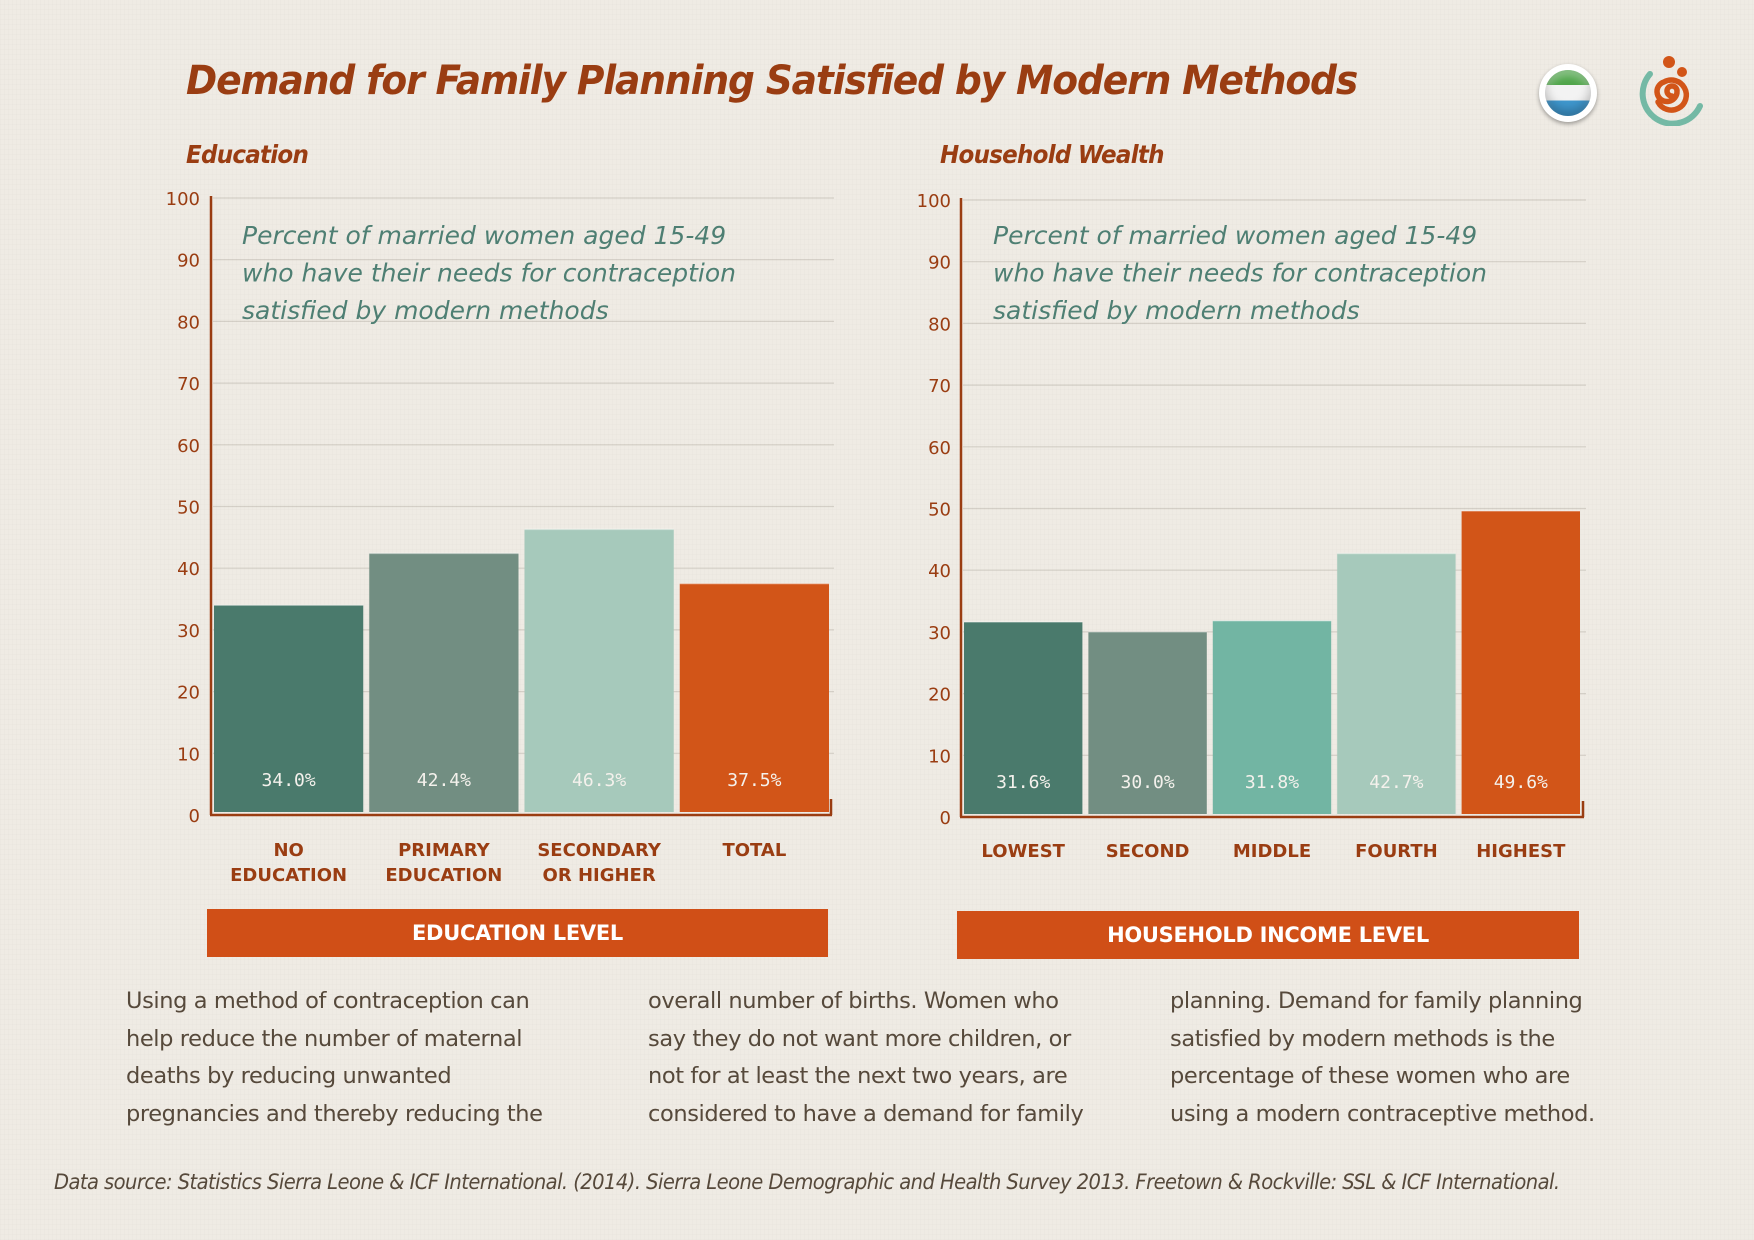 The image size is (1754, 1240). I want to click on body-line: deaths by reducing unwanted, so click(289, 1076).